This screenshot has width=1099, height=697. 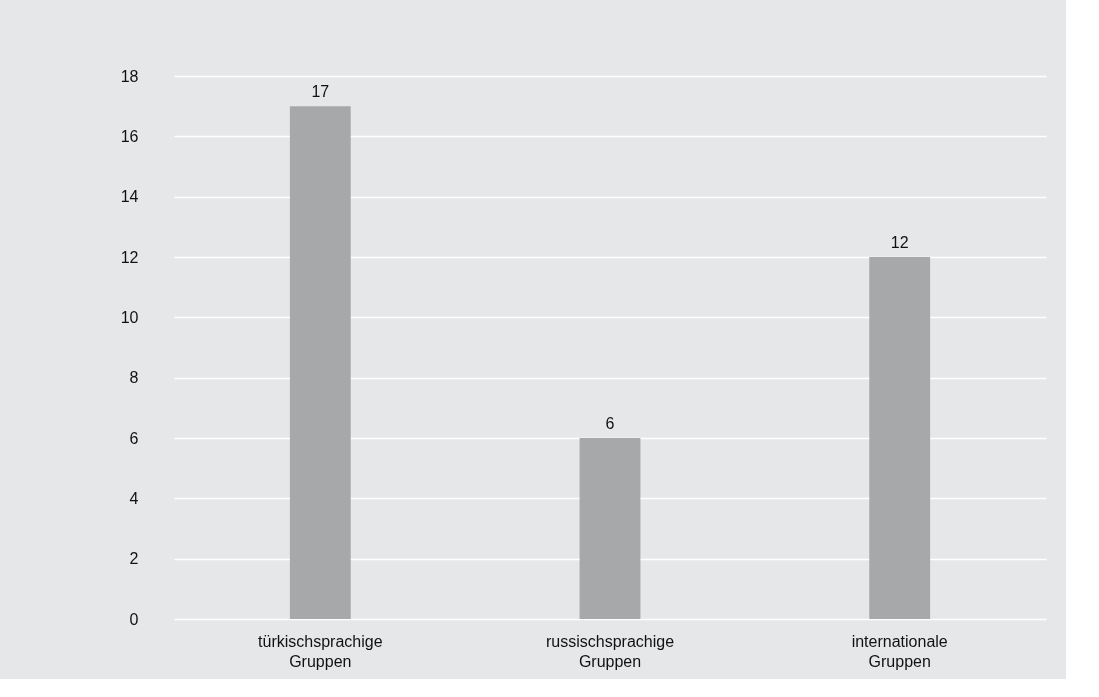 I want to click on y-tick-label: 6, so click(x=134, y=438).